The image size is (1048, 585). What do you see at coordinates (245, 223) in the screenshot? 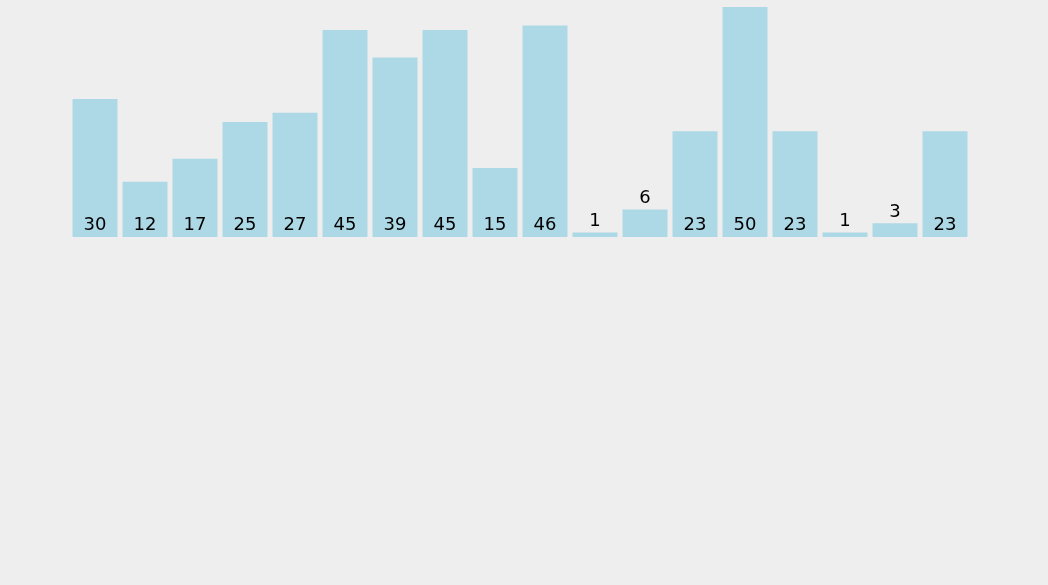
I see `data-label: 25` at bounding box center [245, 223].